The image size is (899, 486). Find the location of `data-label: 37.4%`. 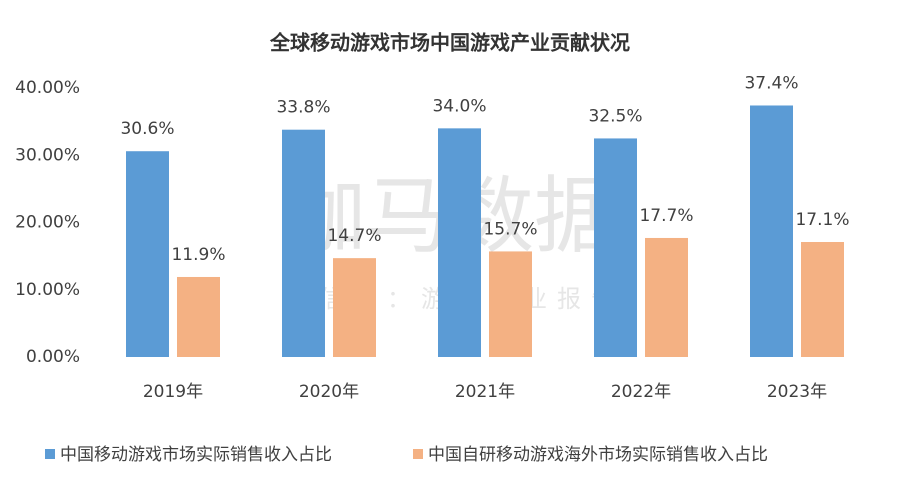

data-label: 37.4% is located at coordinates (771, 83).